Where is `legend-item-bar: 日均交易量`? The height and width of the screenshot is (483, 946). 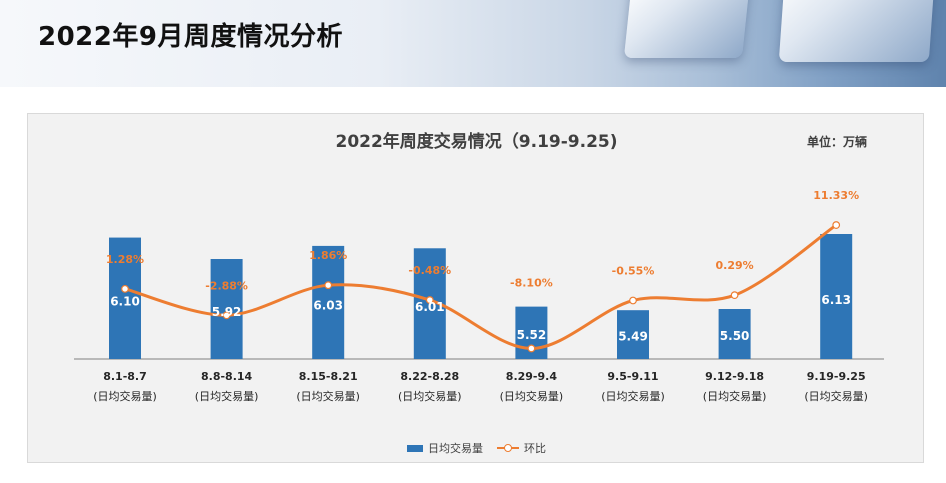
legend-item-bar: 日均交易量 is located at coordinates (445, 448).